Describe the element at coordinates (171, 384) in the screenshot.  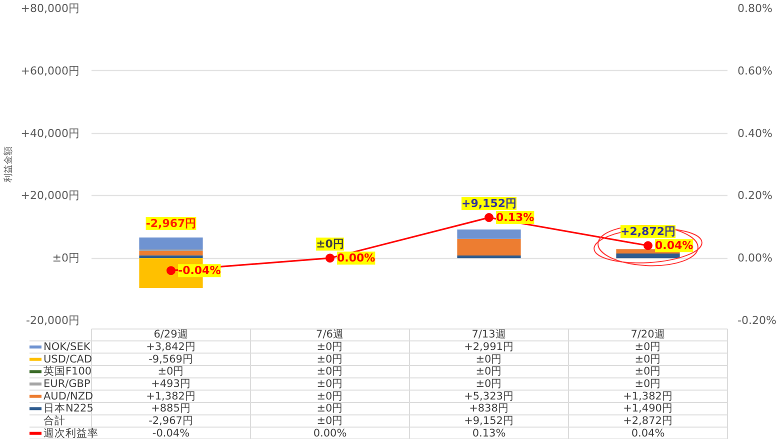
I see `data-label: +493円` at that location.